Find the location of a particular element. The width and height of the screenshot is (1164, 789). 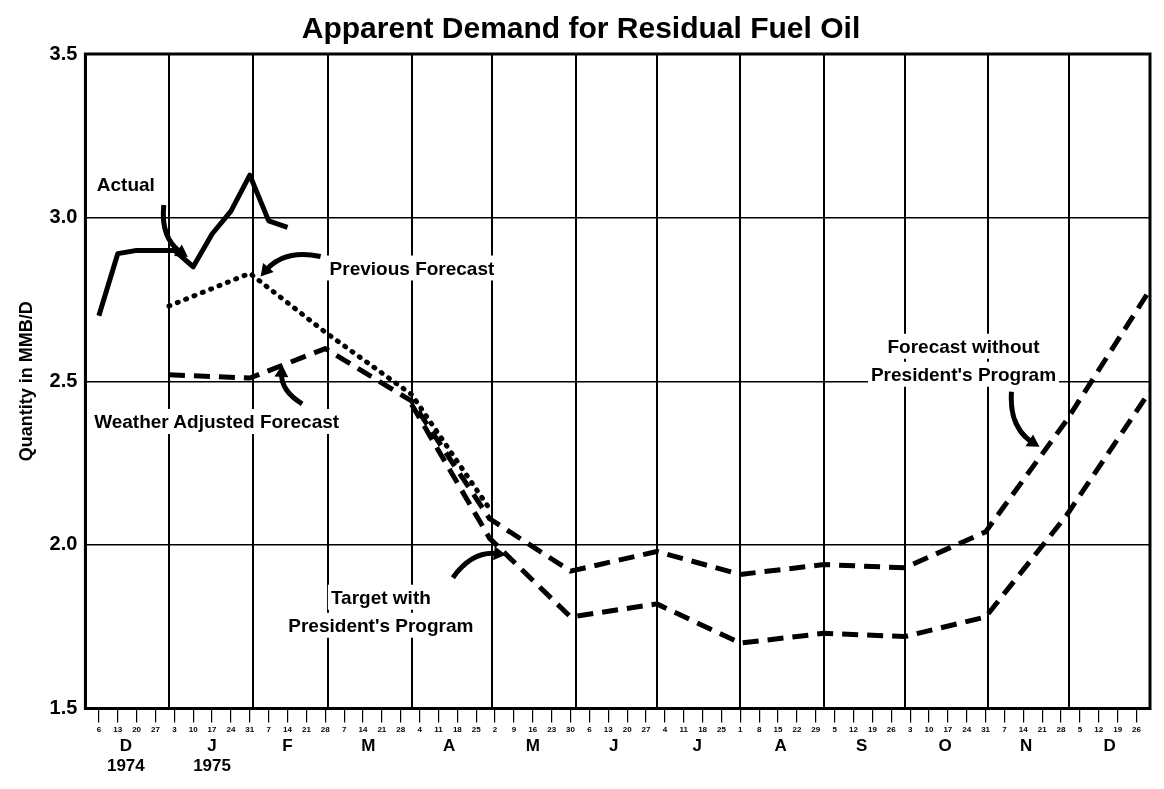

x2-tick-label: S is located at coordinates (861, 746).